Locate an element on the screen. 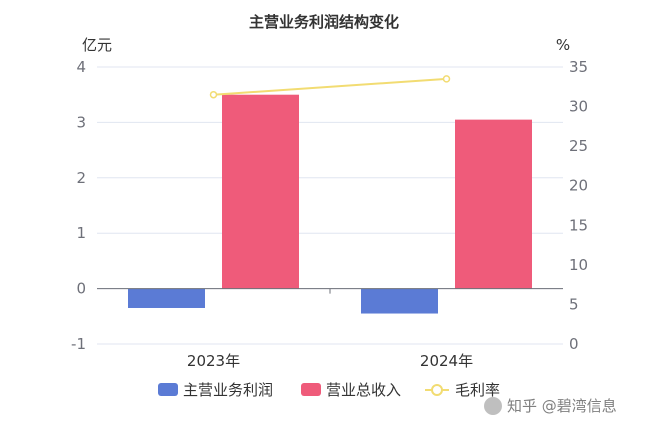  legend: 主营业务利润 营业总收入 毛利率 is located at coordinates (329, 390).